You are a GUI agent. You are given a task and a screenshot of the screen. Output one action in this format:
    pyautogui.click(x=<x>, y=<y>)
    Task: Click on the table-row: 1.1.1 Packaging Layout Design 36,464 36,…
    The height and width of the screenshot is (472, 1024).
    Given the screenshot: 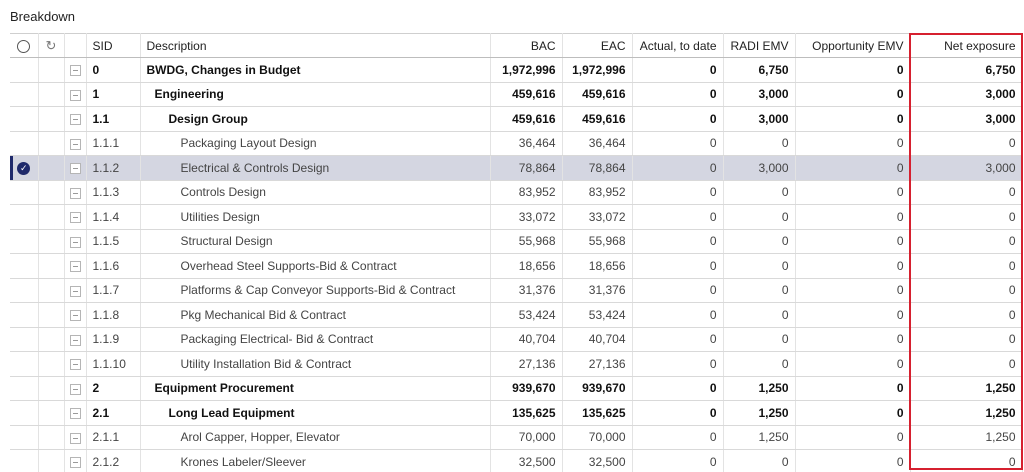 What is the action you would take?
    pyautogui.click(x=516, y=143)
    